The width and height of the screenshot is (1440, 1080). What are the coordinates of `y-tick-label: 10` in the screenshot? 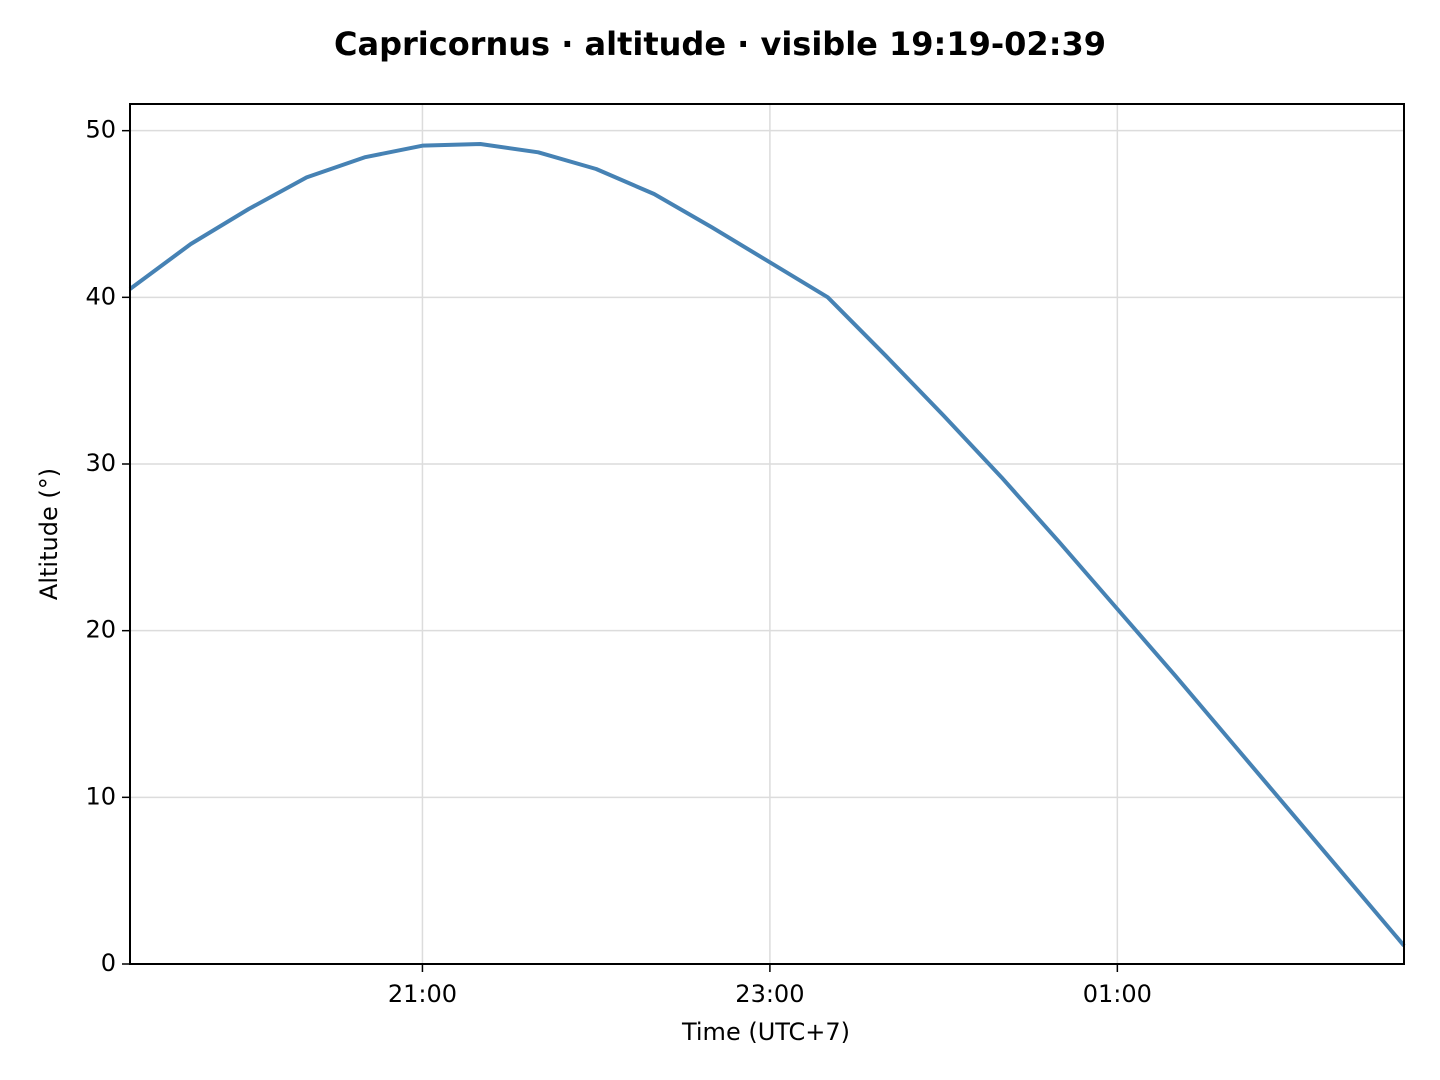 It's located at (100, 796).